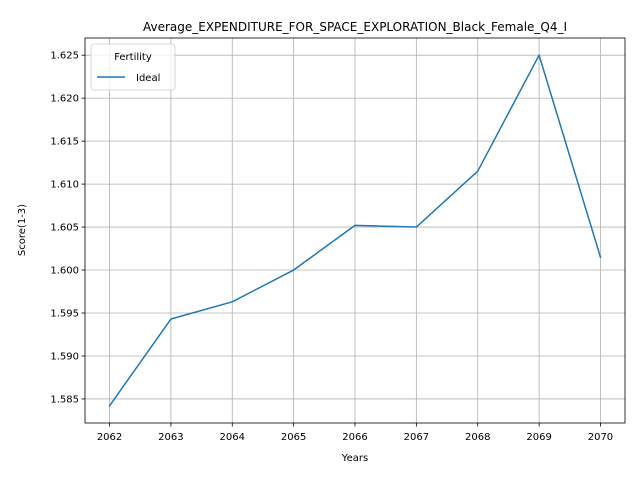 Image resolution: width=640 pixels, height=480 pixels. What do you see at coordinates (64, 314) in the screenshot?
I see `y-tick-label: 1.595` at bounding box center [64, 314].